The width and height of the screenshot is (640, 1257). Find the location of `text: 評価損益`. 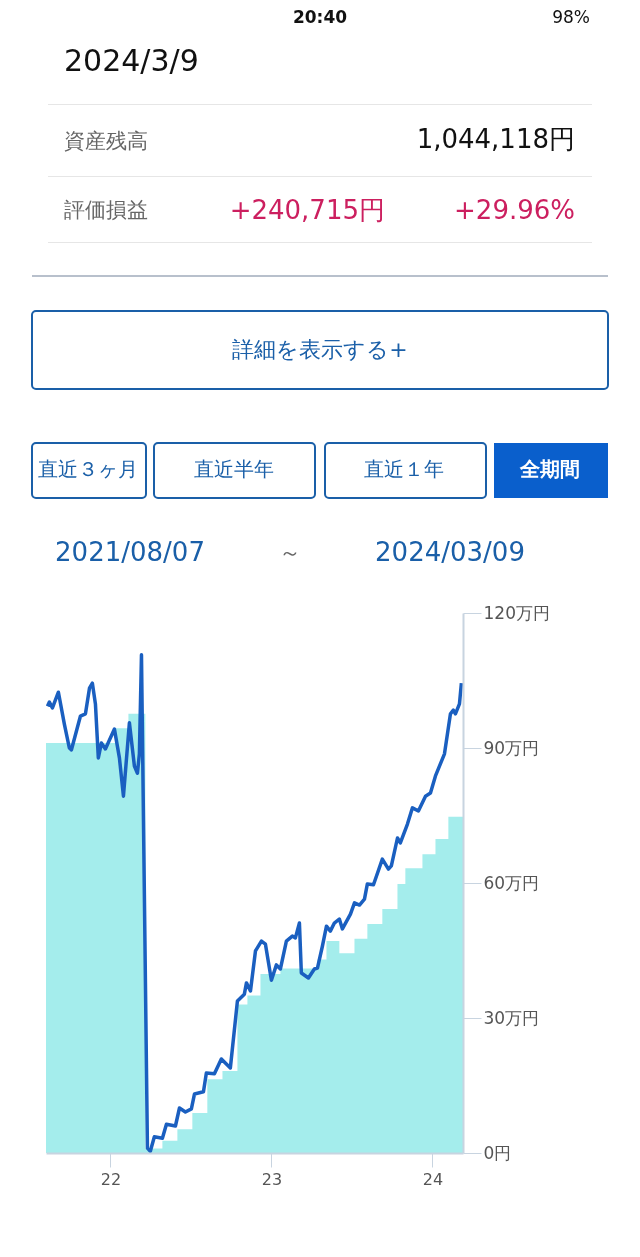

text: 評価損益 is located at coordinates (106, 210).